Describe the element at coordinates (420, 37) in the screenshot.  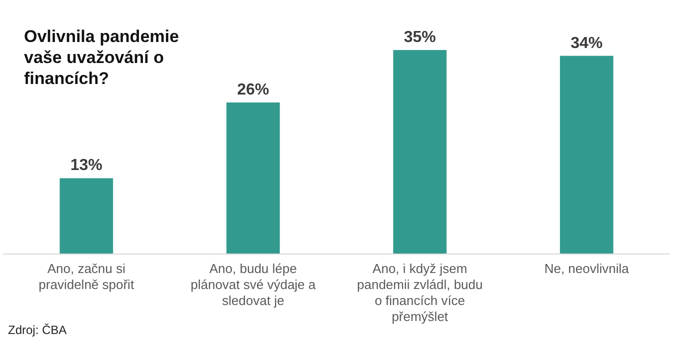
I see `data-label: 35%` at that location.